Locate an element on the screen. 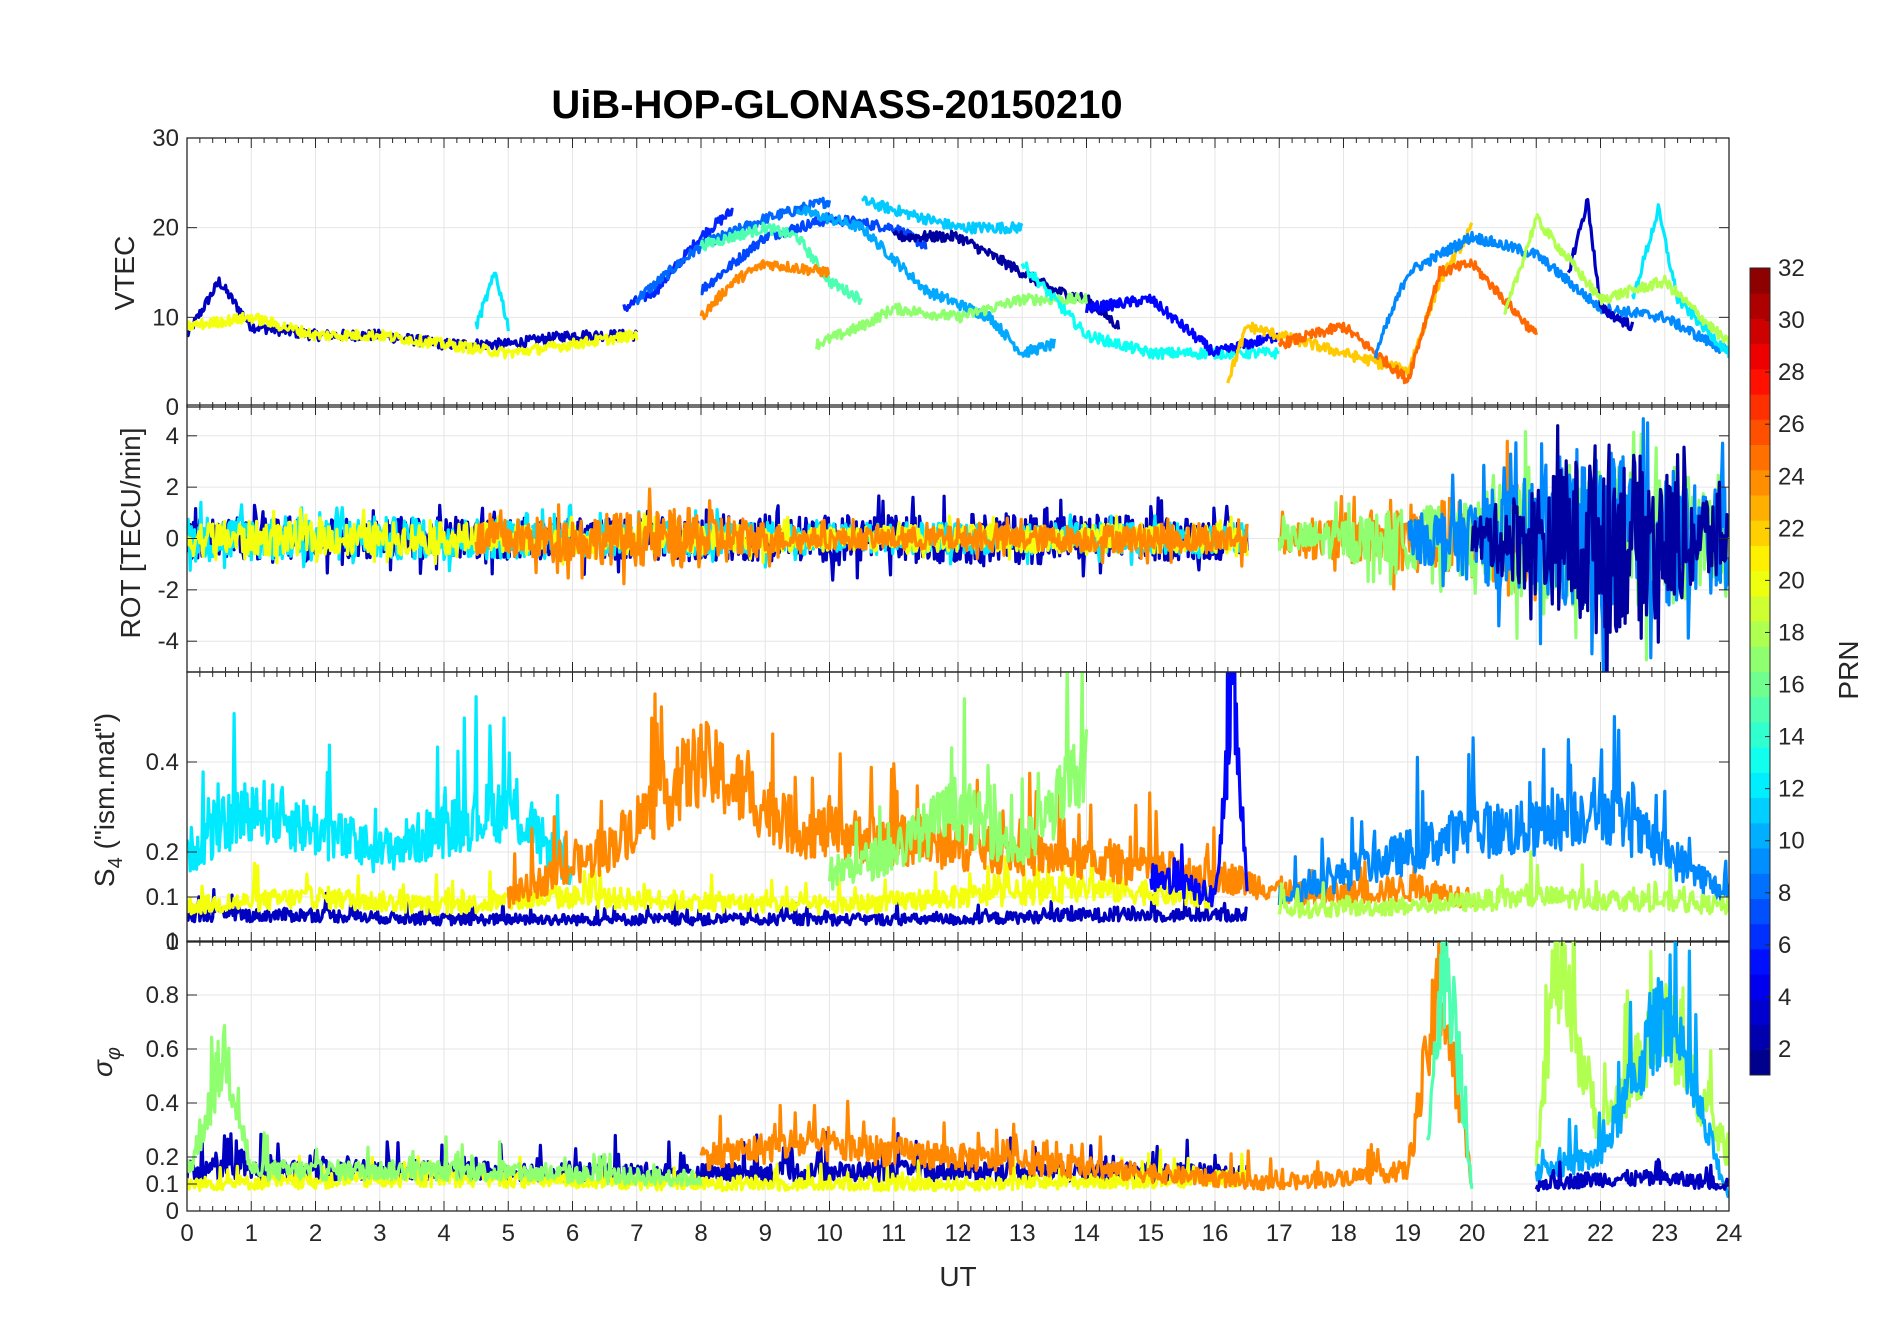 The width and height of the screenshot is (1902, 1330). sigma-phi-ylabel-sub: φ is located at coordinates (114, 1053).